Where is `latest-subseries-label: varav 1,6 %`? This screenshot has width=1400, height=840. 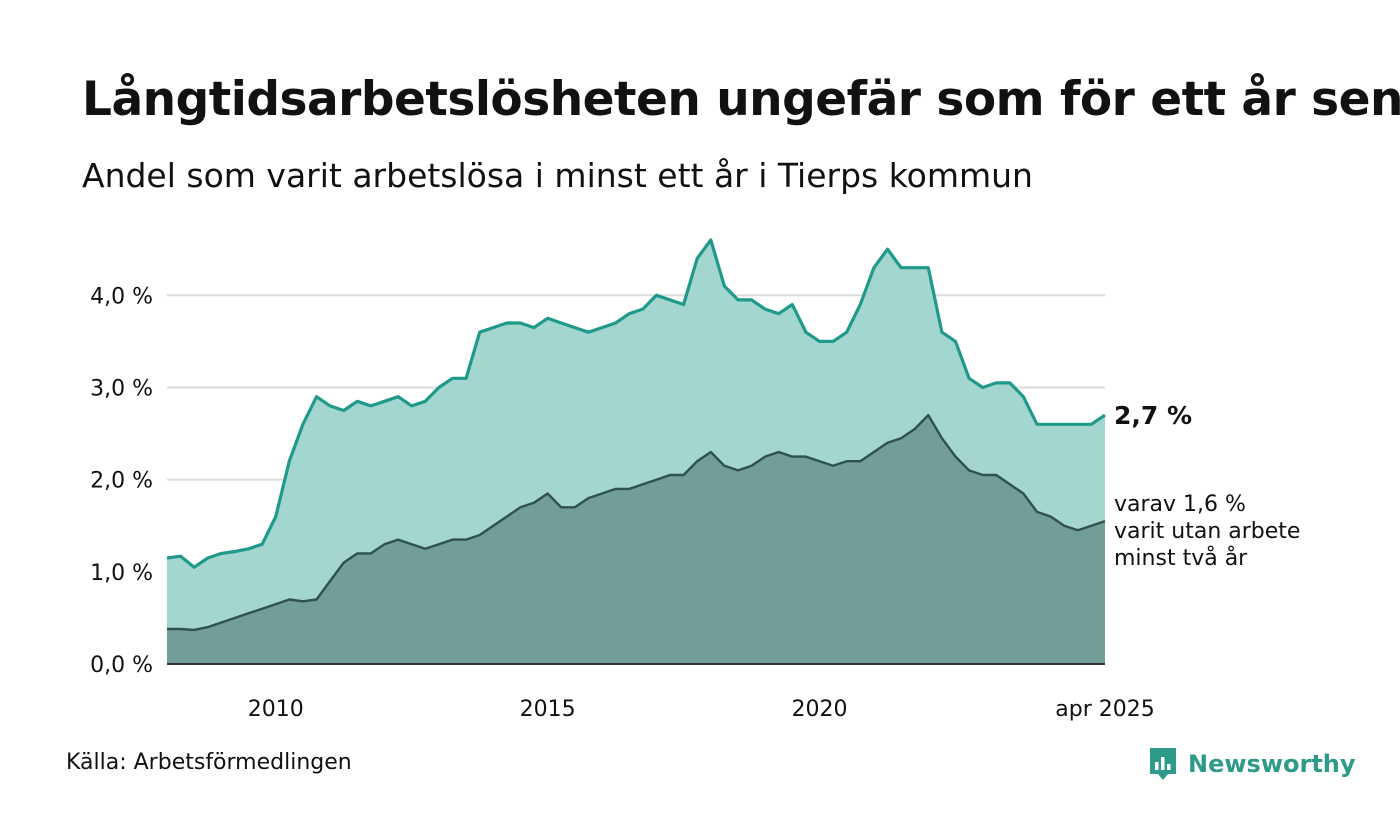
latest-subseries-label: varav 1,6 % is located at coordinates (1180, 504).